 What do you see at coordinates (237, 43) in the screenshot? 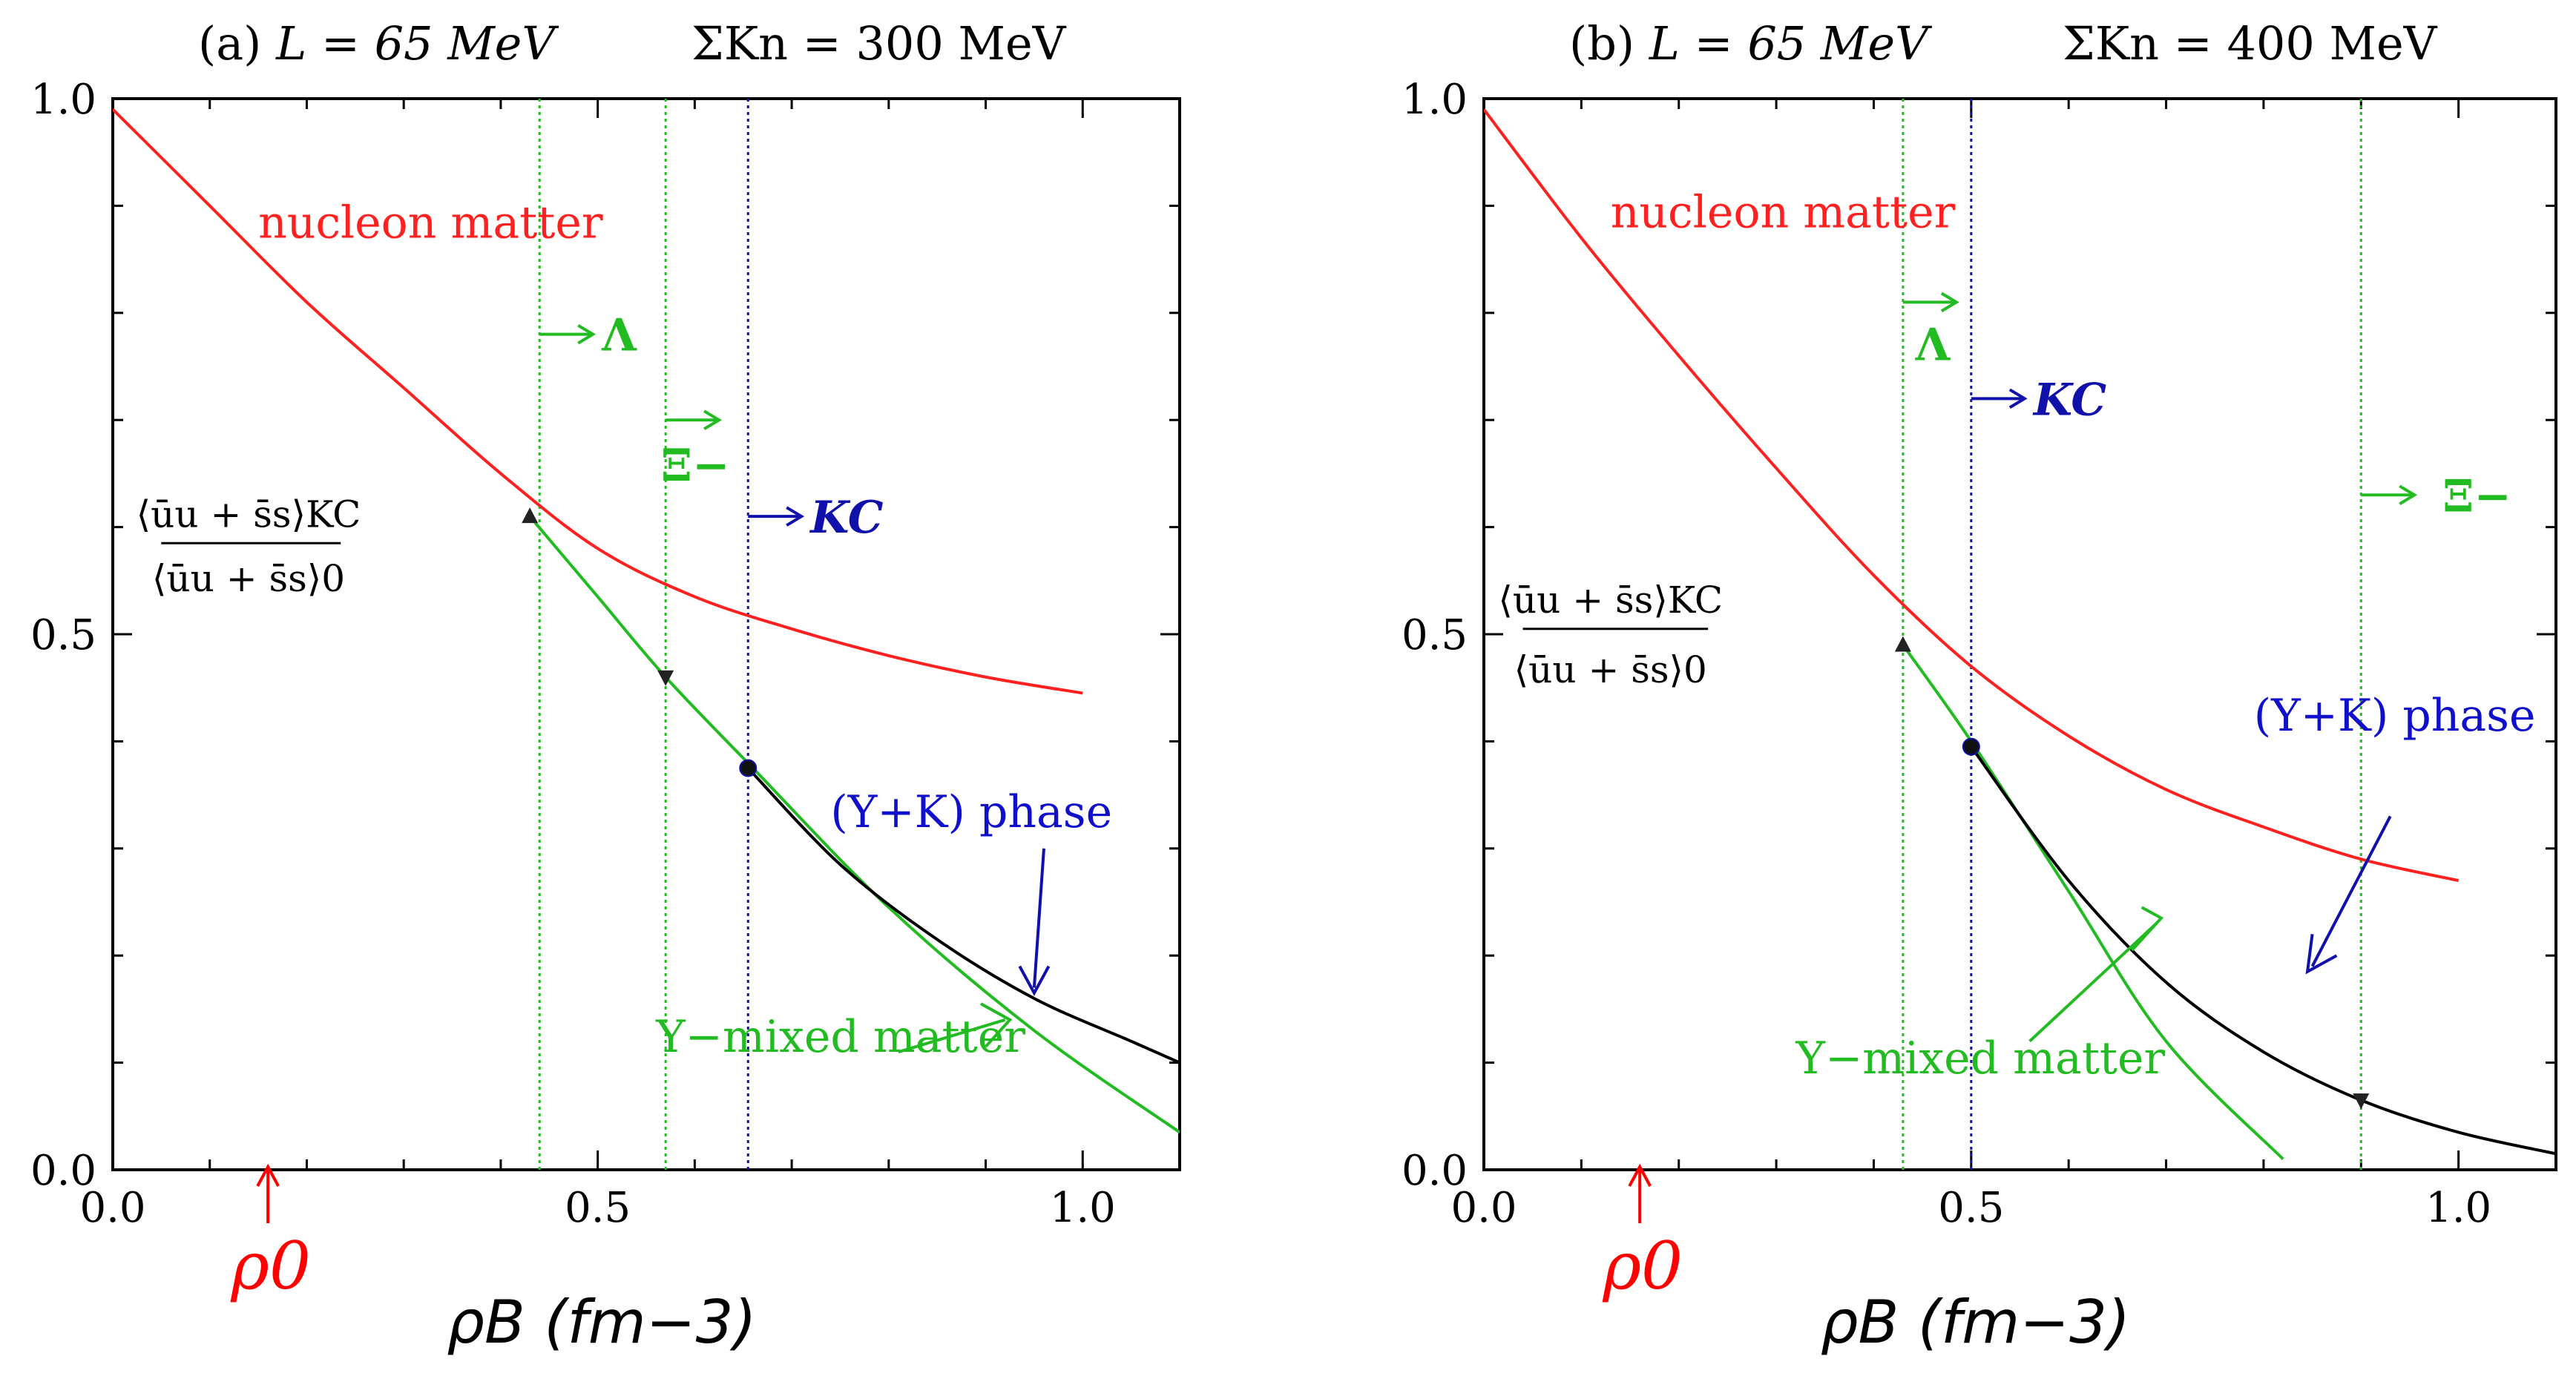
I see `title-panel-label: (a)` at bounding box center [237, 43].